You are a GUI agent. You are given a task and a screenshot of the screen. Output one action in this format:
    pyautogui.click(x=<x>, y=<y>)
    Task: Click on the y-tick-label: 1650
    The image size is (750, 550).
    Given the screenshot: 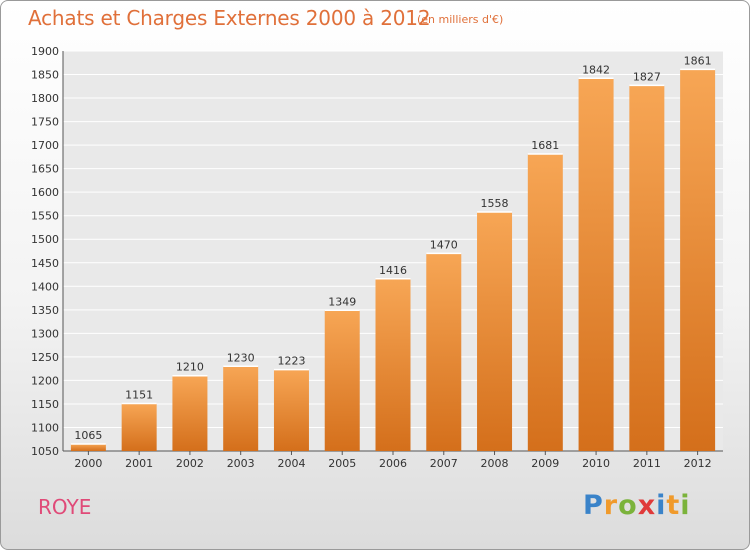 What is the action you would take?
    pyautogui.click(x=45, y=169)
    